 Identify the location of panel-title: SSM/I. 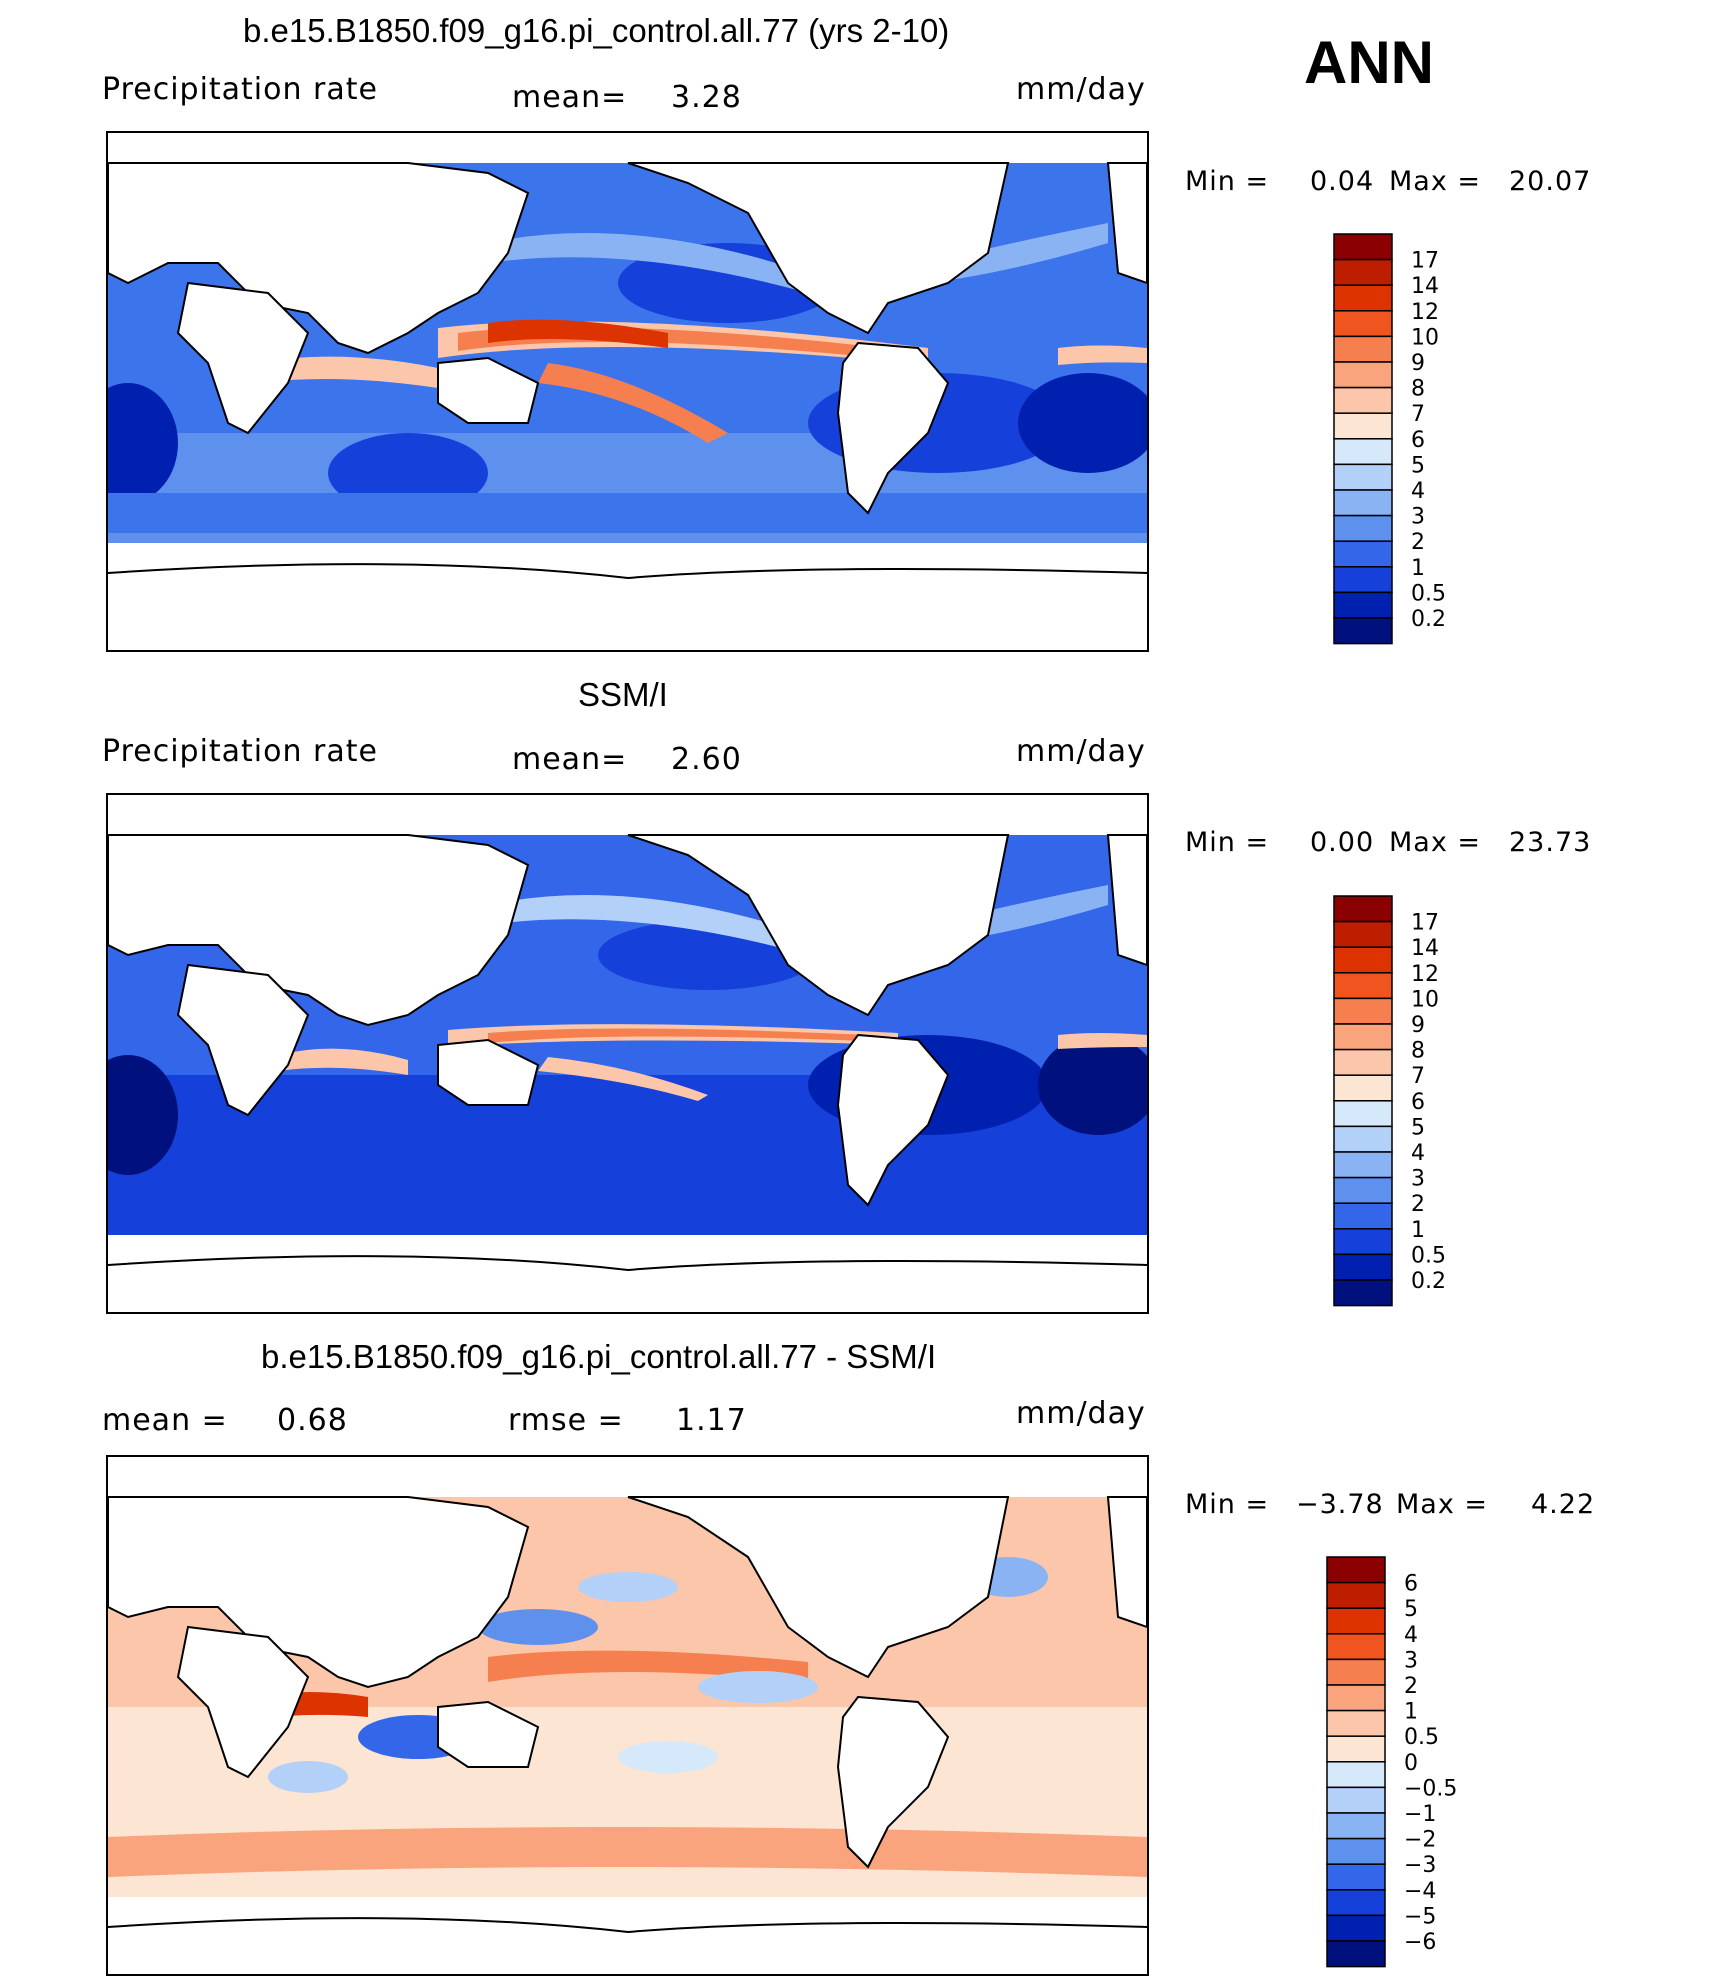
(623, 694).